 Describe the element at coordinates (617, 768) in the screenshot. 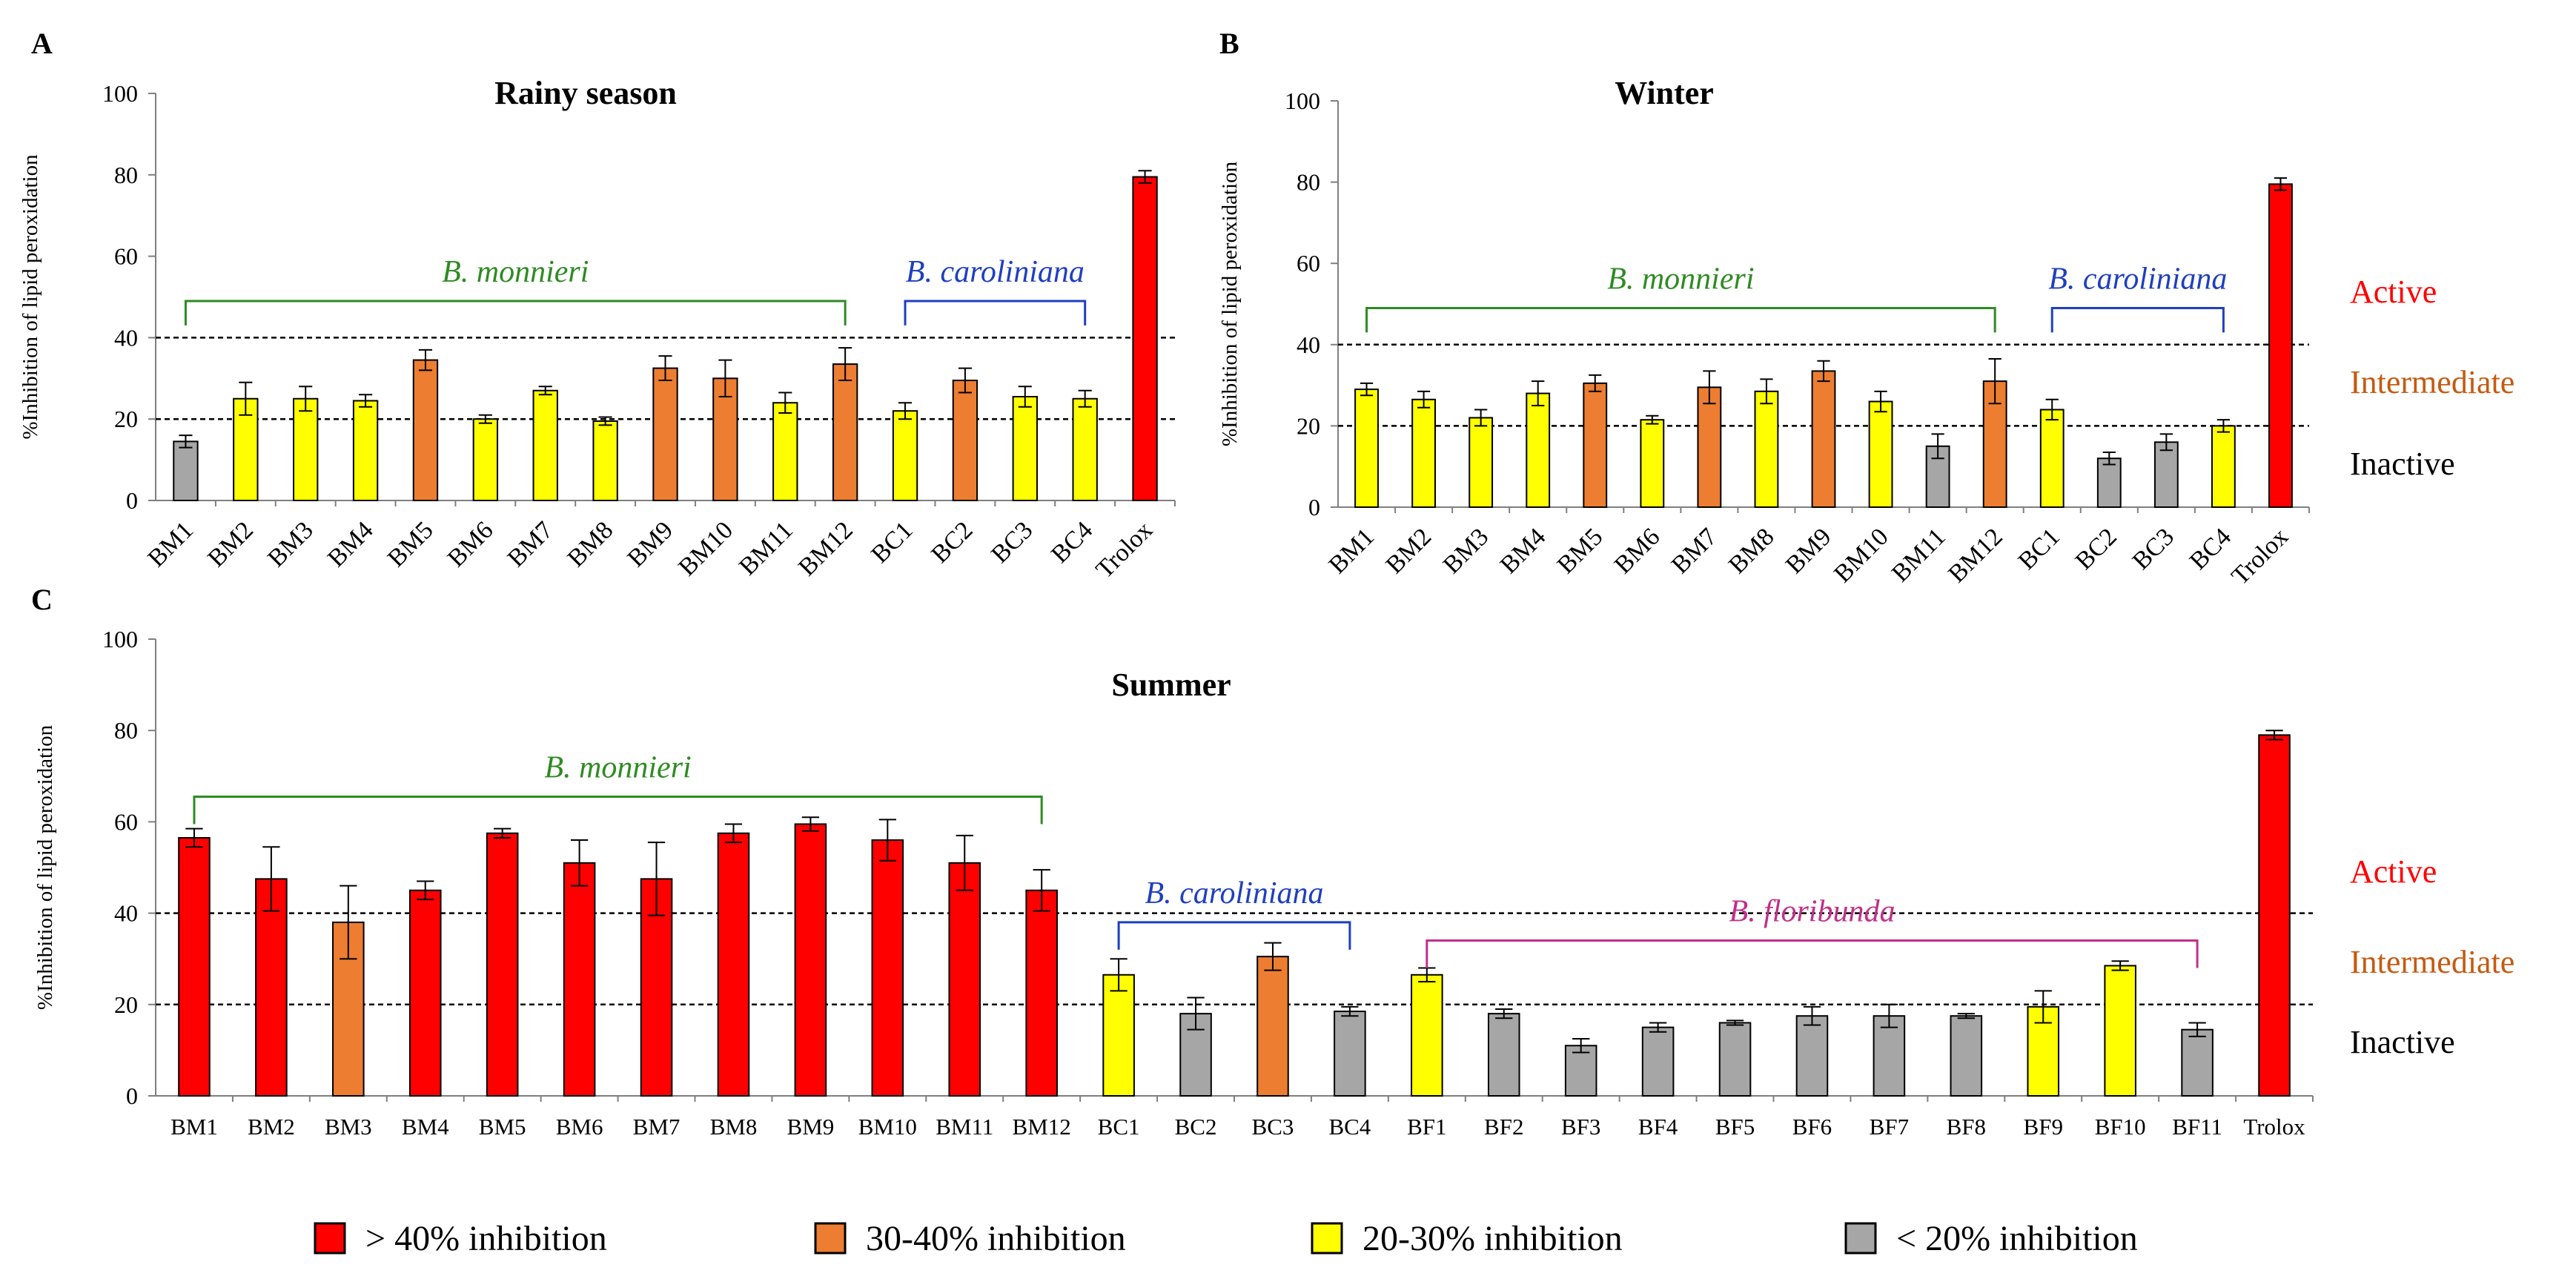

I see `group-label-0: B. monnieri` at that location.